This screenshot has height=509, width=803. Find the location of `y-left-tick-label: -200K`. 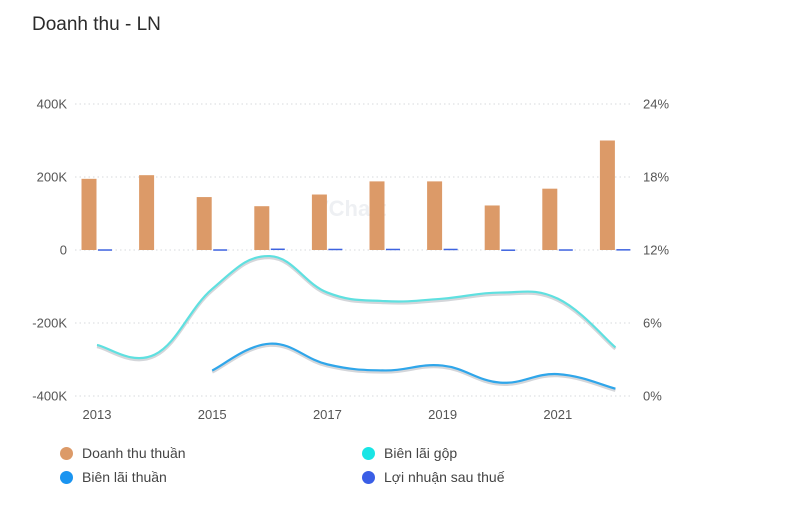

y-left-tick-label: -200K is located at coordinates (49, 323).